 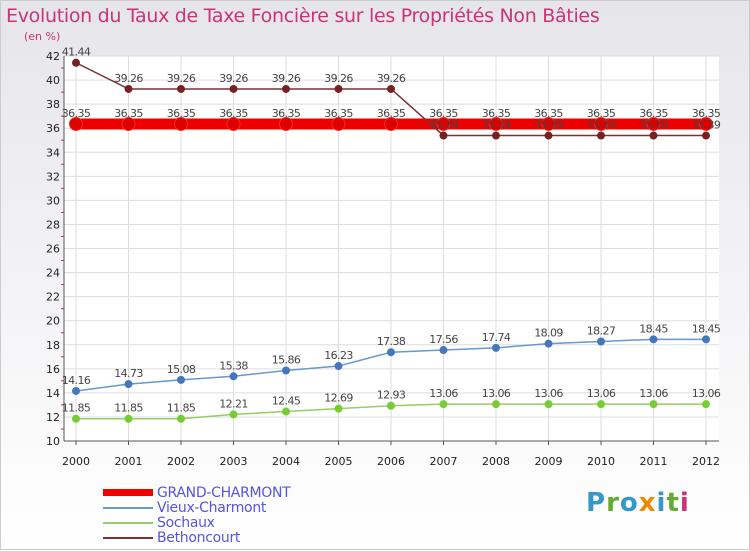 I want to click on data-label-vieux-charmont: 17.56, so click(x=443, y=339).